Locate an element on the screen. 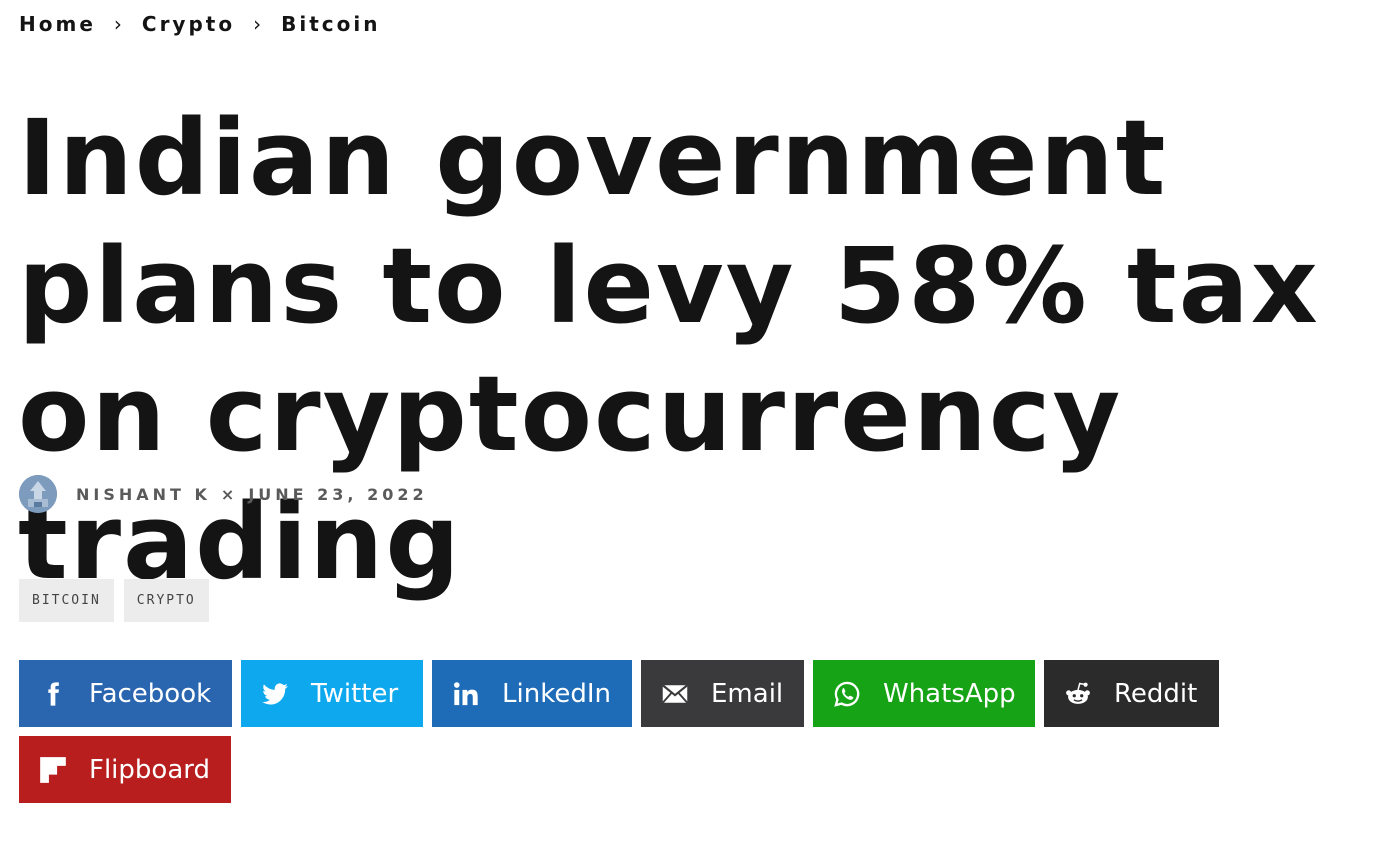  whatsapp-icon is located at coordinates (847, 694).